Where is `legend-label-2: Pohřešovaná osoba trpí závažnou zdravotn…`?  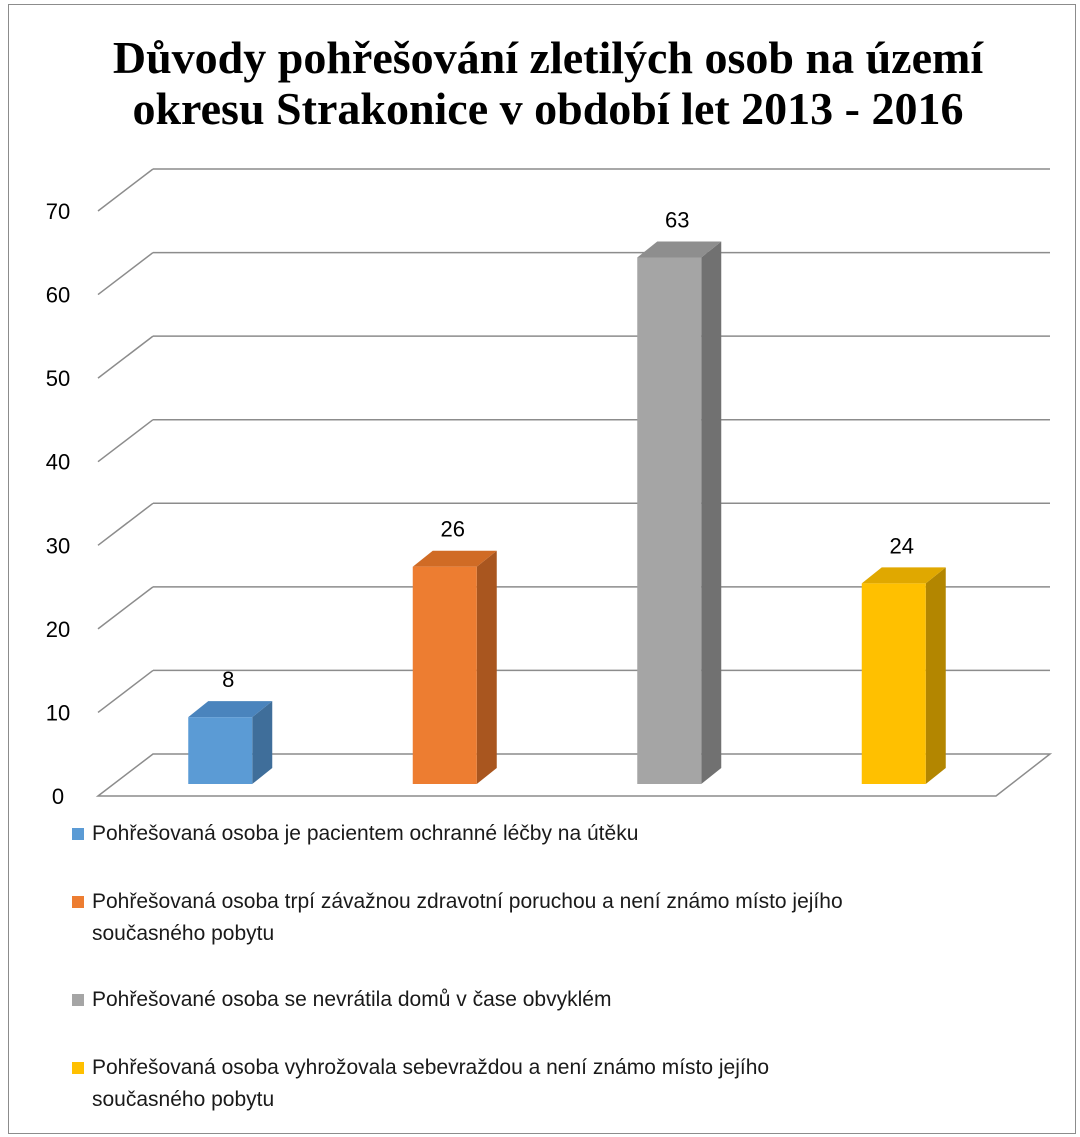
legend-label-2: Pohřešovaná osoba trpí závažnou zdravotn… is located at coordinates (492, 918).